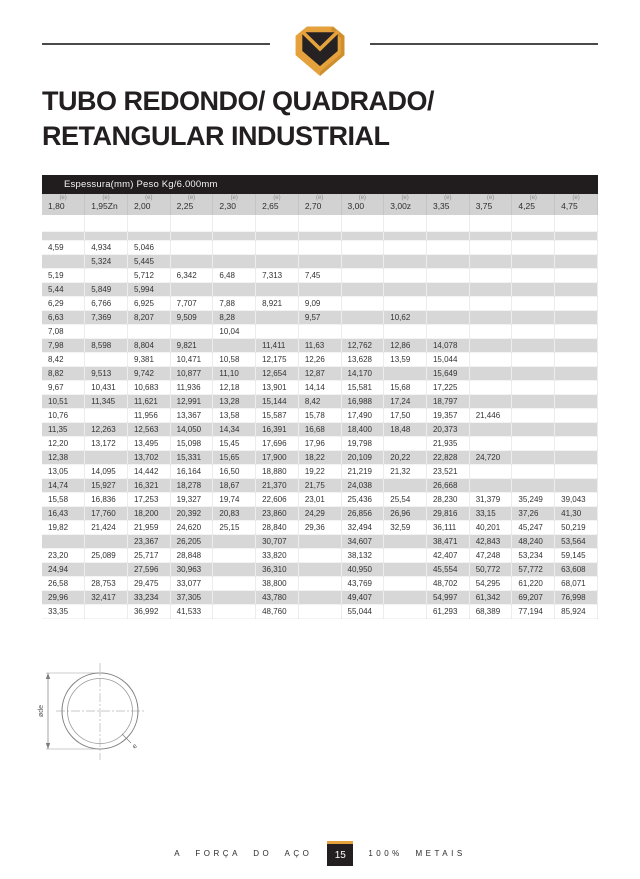  I want to click on weight-cell: 12,20, so click(64, 443).